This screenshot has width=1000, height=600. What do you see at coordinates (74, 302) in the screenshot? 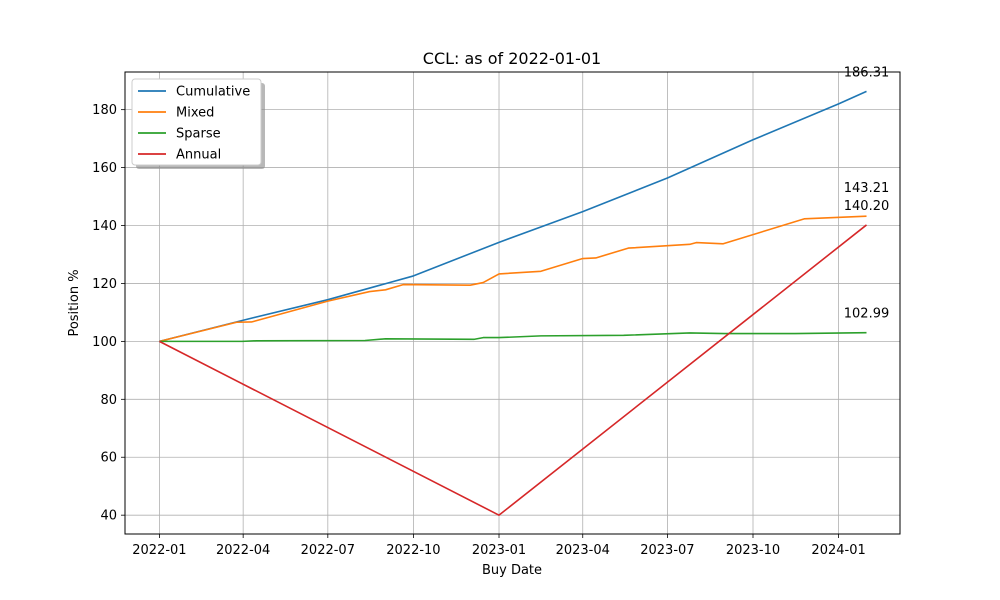
I see `y-axis-label: Position %` at bounding box center [74, 302].